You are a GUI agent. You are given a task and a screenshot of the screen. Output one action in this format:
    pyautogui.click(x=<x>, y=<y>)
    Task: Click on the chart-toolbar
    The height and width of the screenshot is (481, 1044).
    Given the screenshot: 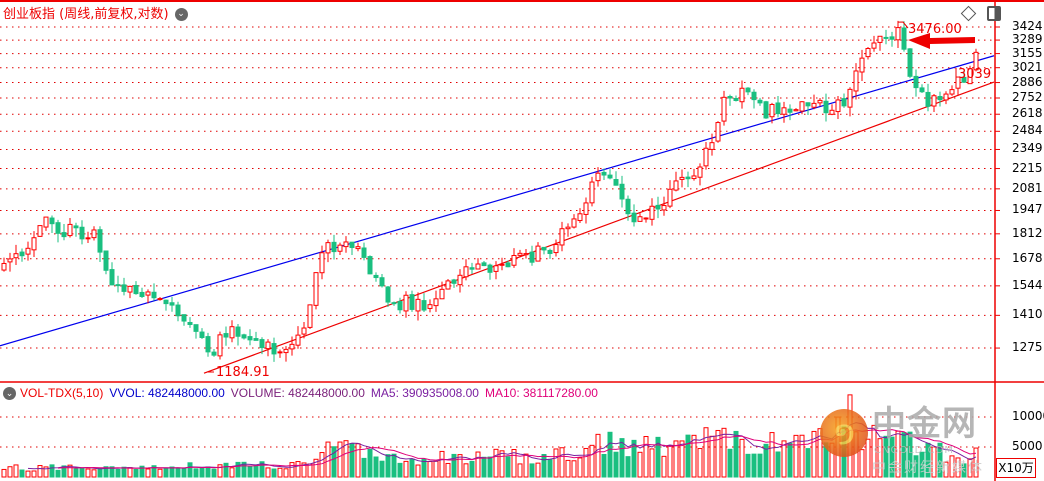 What is the action you would take?
    pyautogui.click(x=981, y=13)
    